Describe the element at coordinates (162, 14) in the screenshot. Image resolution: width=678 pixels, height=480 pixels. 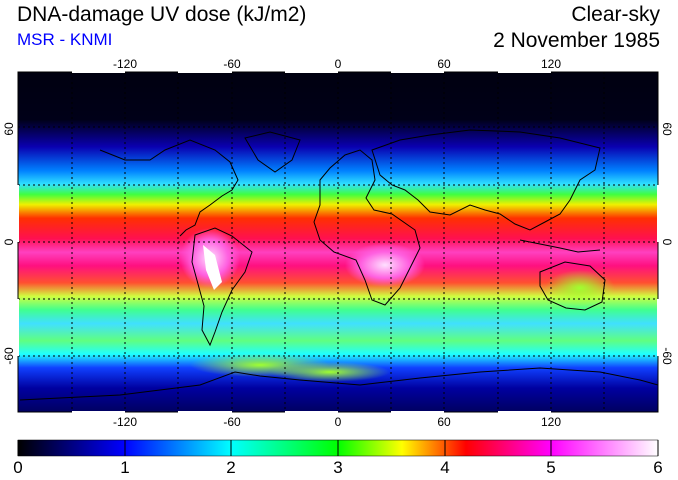
I see `map-title: DNA-damage UV dose (kJ/m2)` at that location.